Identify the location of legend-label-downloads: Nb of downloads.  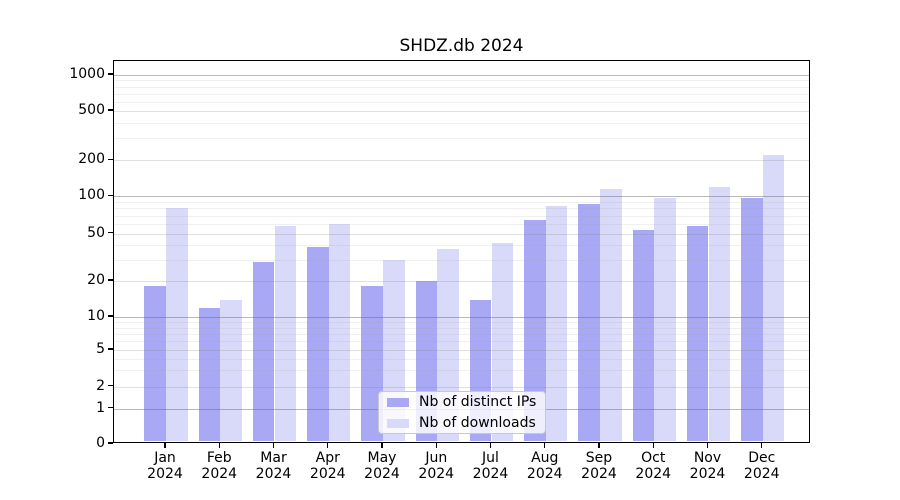
(477, 423).